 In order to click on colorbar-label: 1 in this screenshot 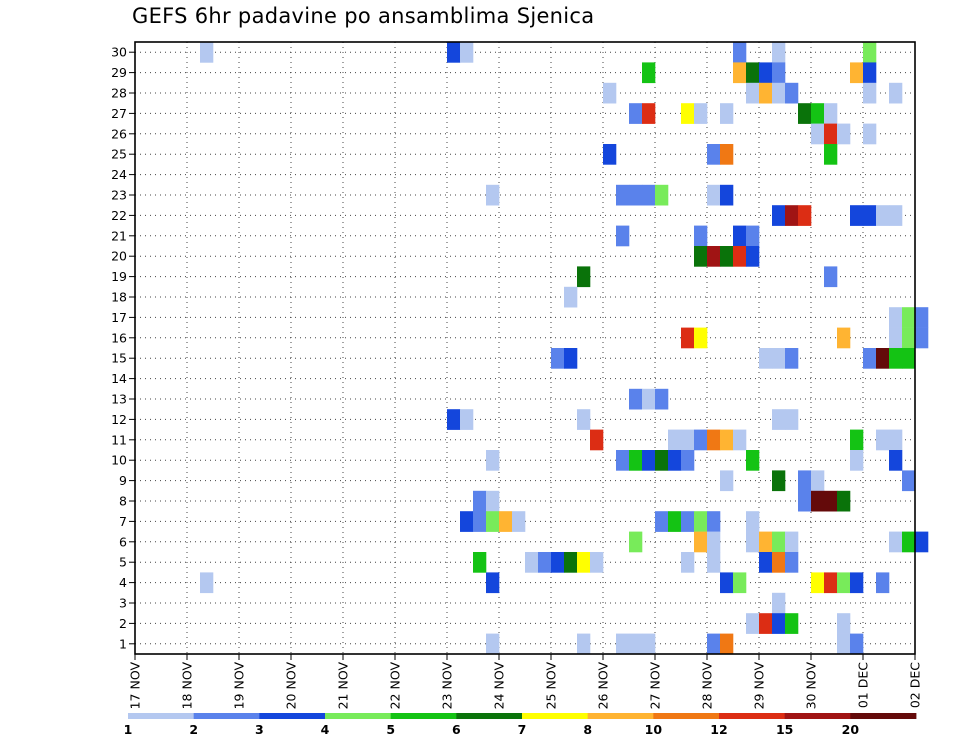, I will do `click(128, 729)`.